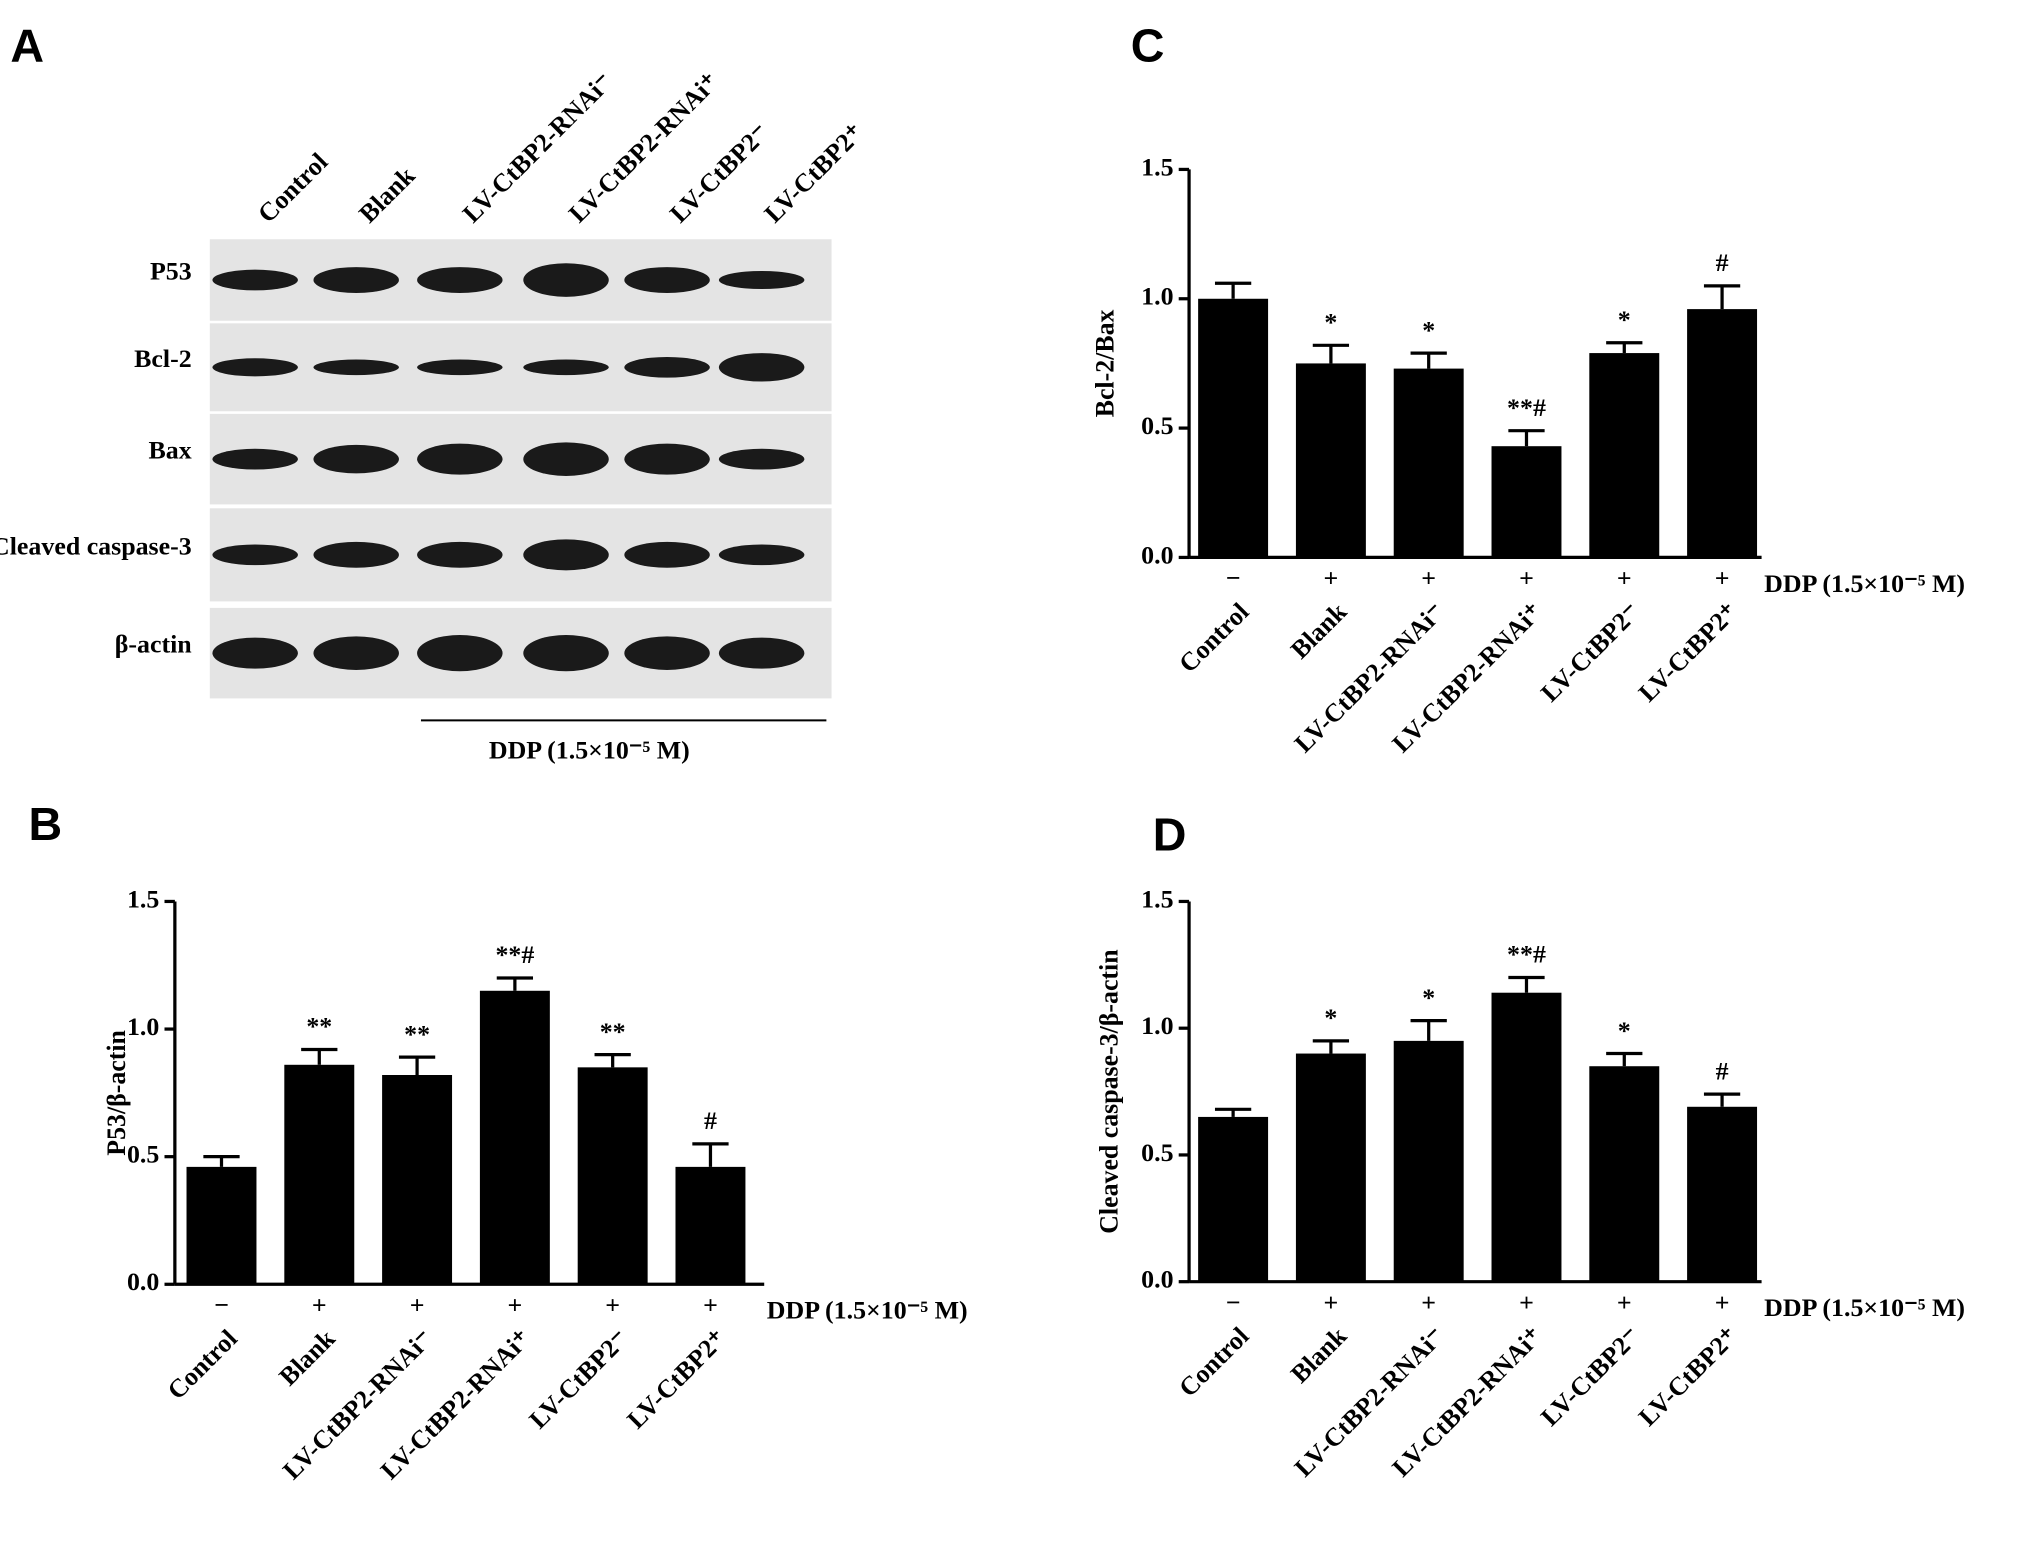  I want to click on row-label: Bax, so click(170, 450).